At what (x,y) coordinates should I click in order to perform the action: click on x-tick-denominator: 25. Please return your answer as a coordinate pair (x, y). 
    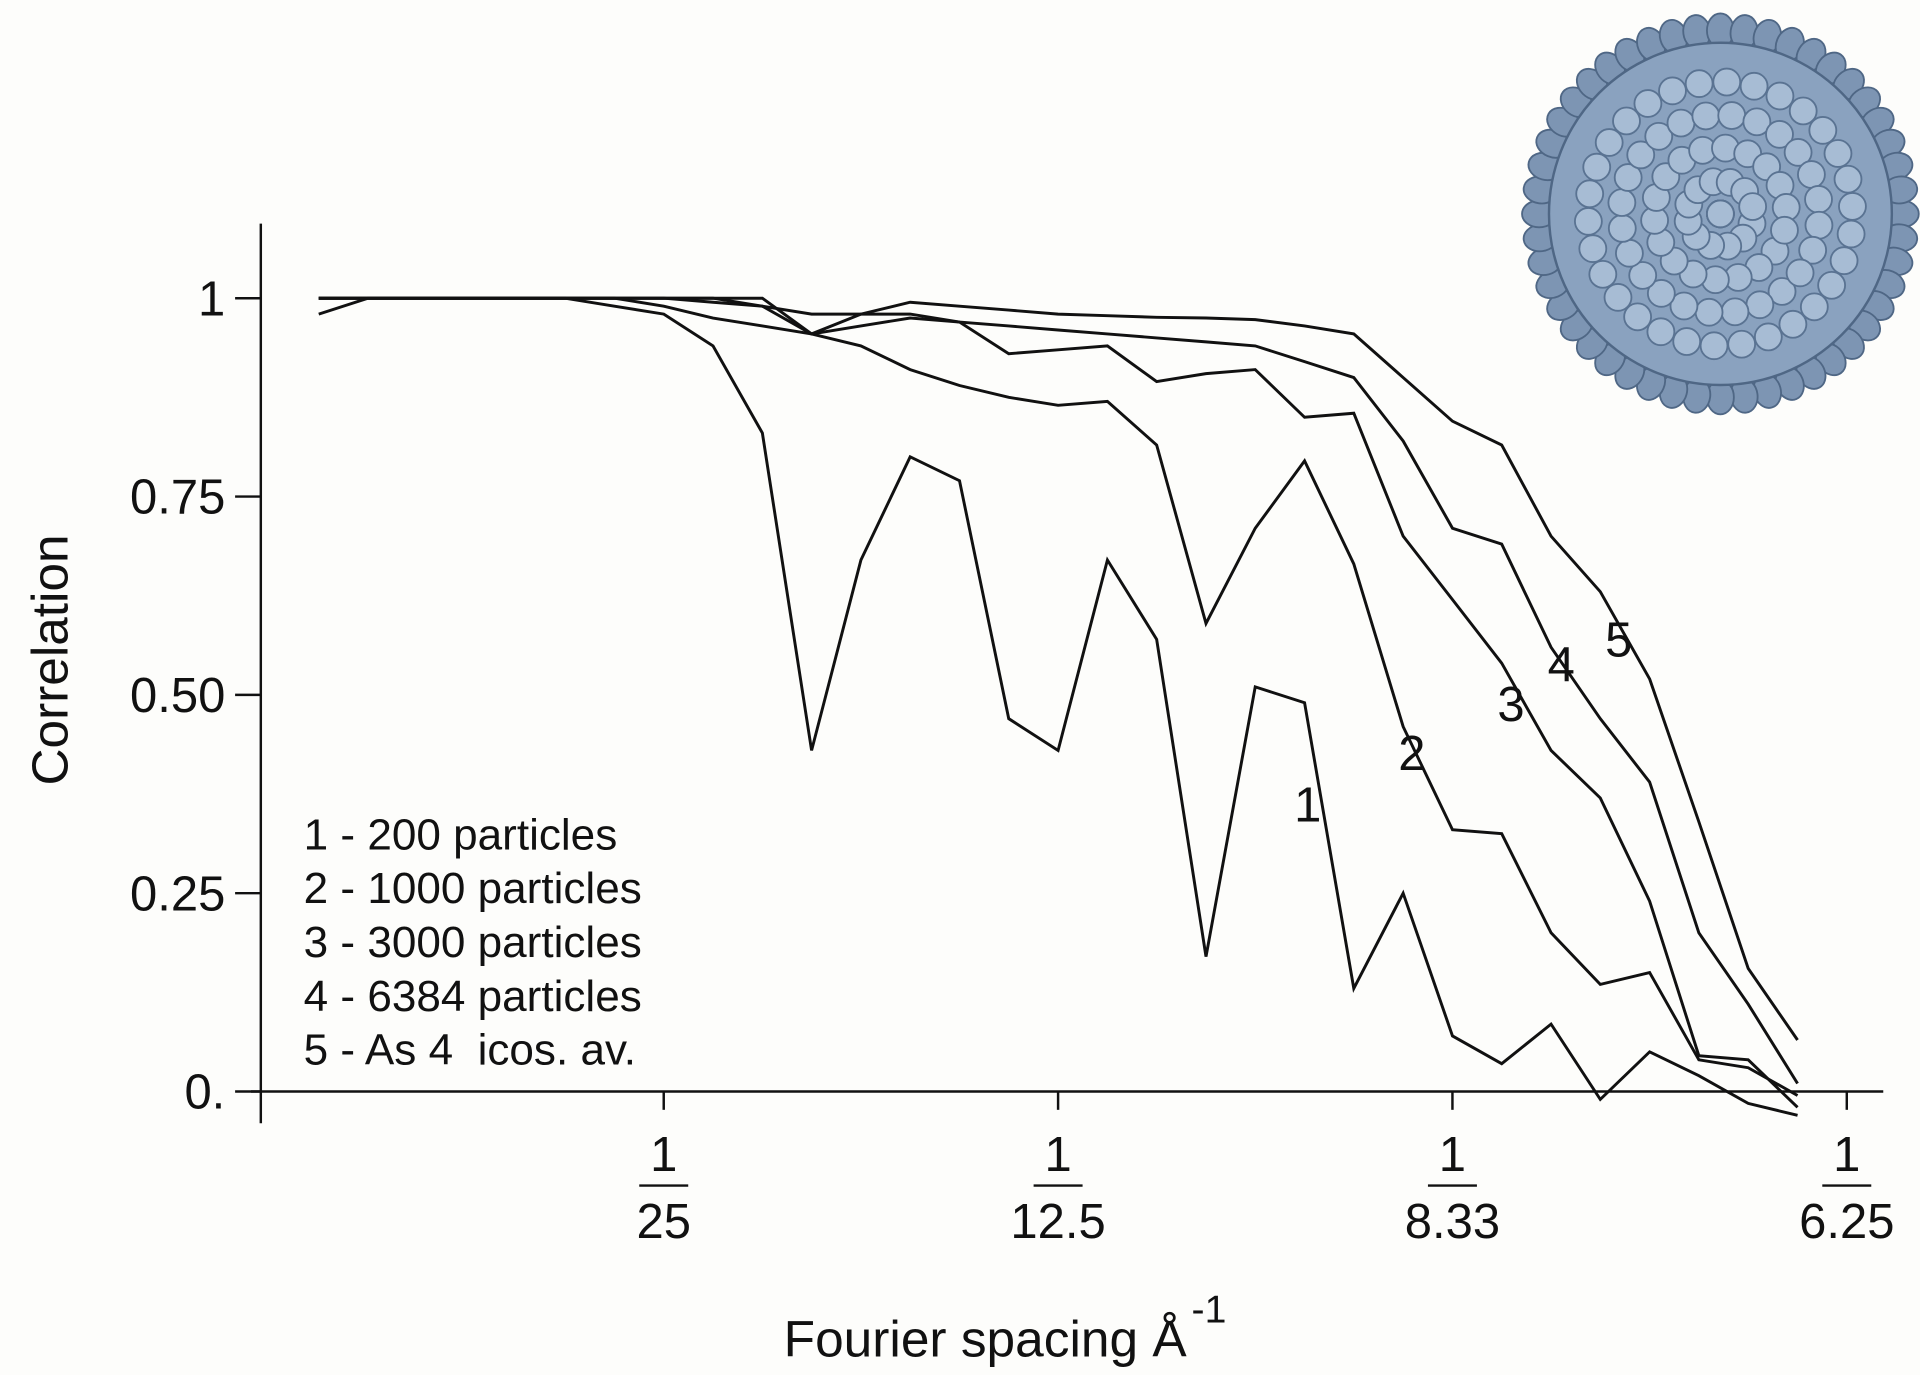
    Looking at the image, I should click on (664, 1222).